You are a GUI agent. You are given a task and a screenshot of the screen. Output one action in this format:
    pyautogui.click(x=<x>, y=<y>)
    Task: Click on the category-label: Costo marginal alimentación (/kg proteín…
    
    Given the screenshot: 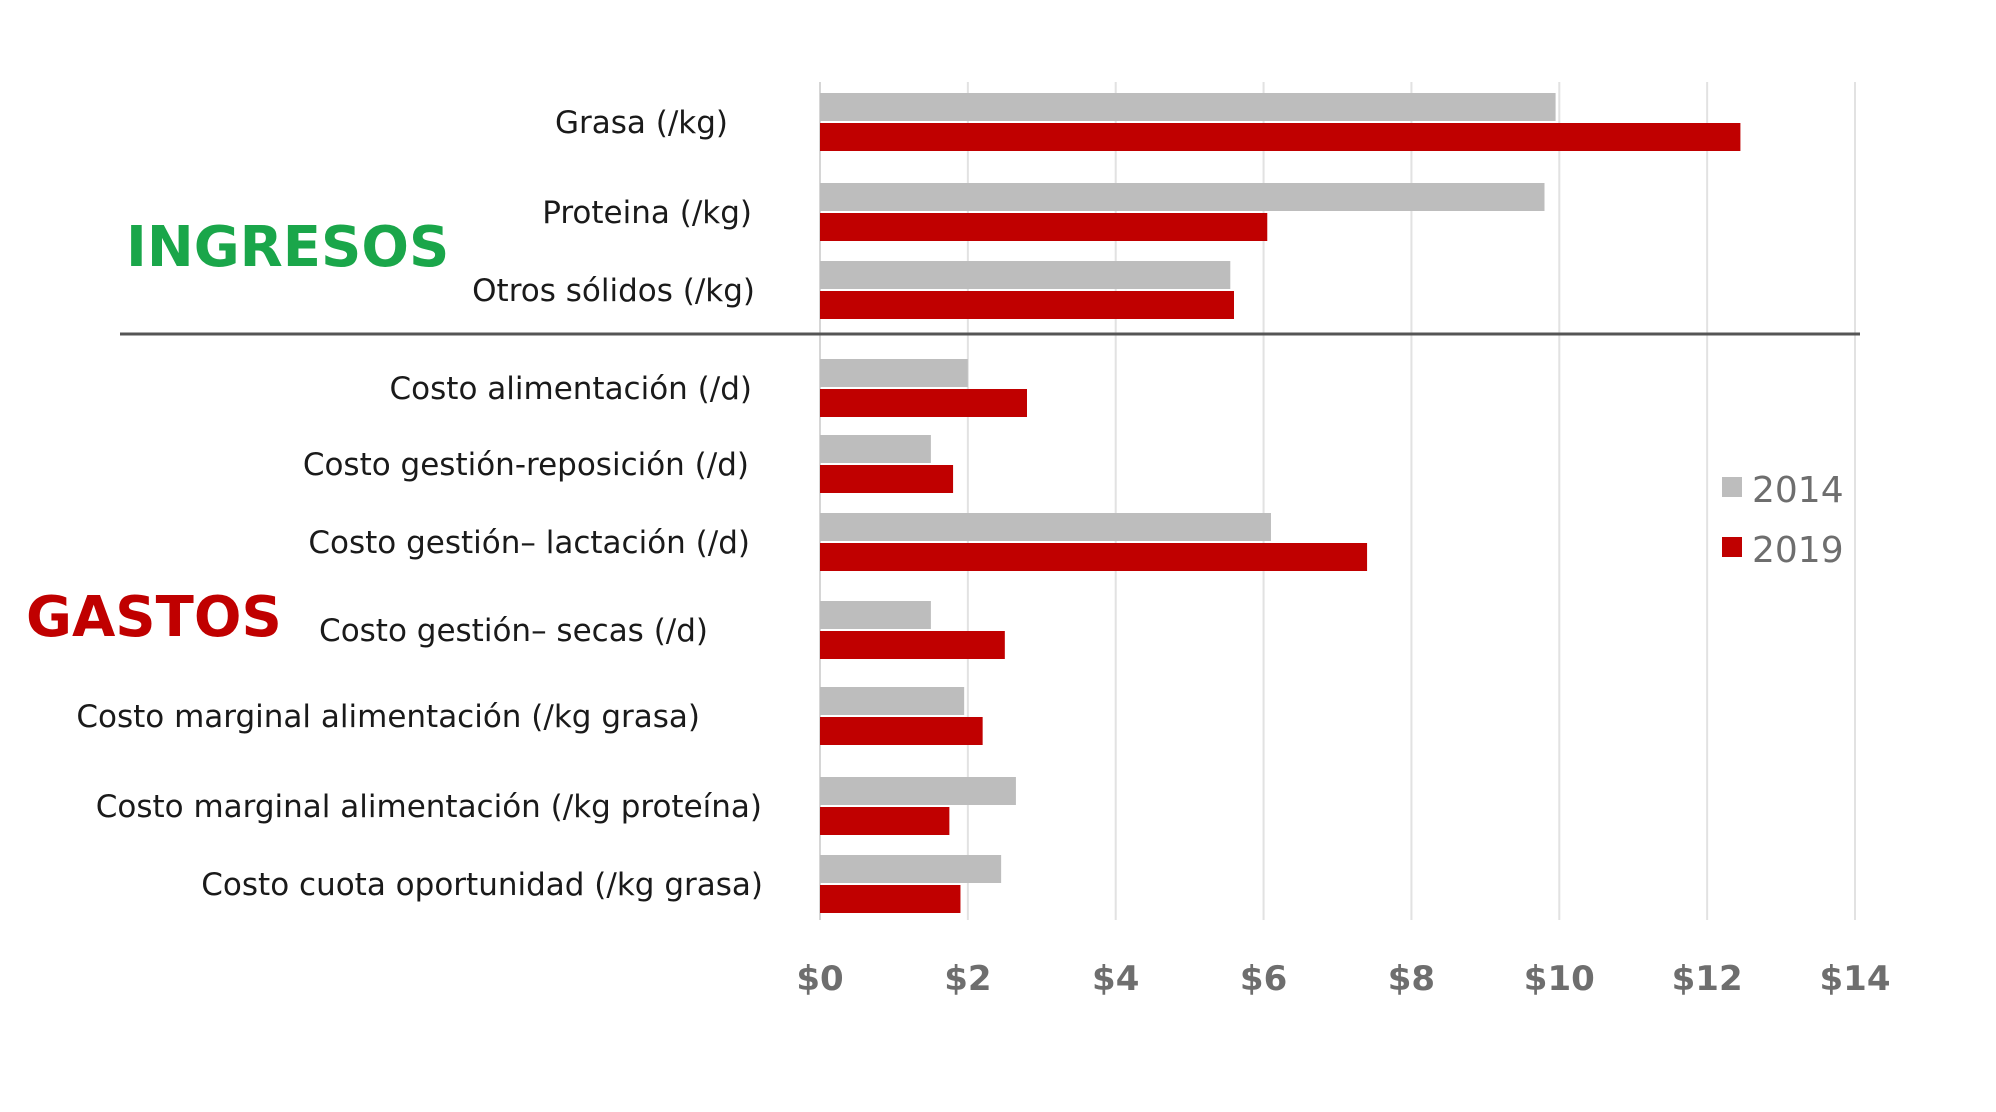 What is the action you would take?
    pyautogui.click(x=429, y=807)
    